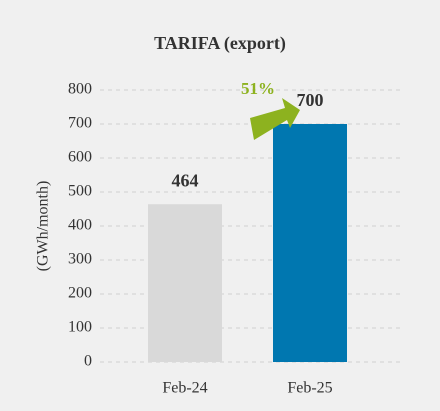 The image size is (440, 411). I want to click on y-tick-label: 500, so click(80, 191).